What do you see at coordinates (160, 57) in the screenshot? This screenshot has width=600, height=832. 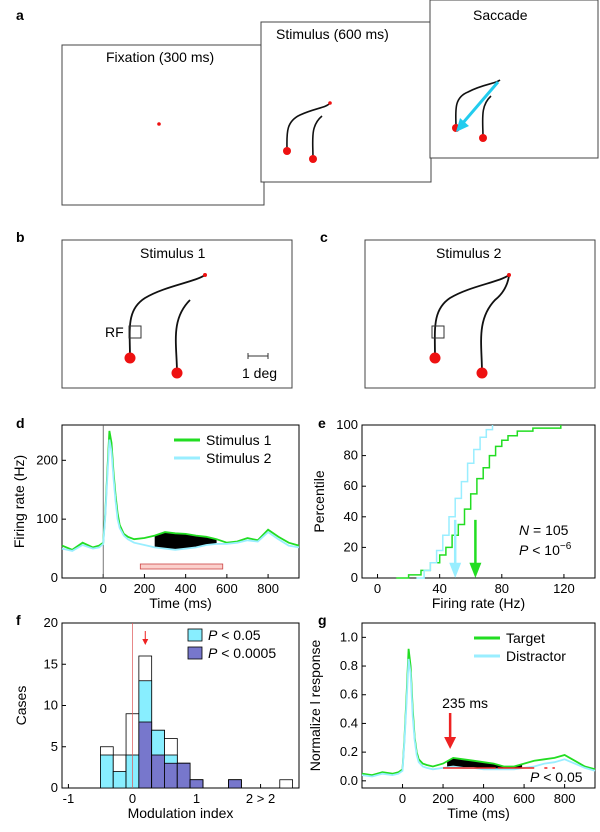 I see `fixation-title: Fixation (300 ms)` at bounding box center [160, 57].